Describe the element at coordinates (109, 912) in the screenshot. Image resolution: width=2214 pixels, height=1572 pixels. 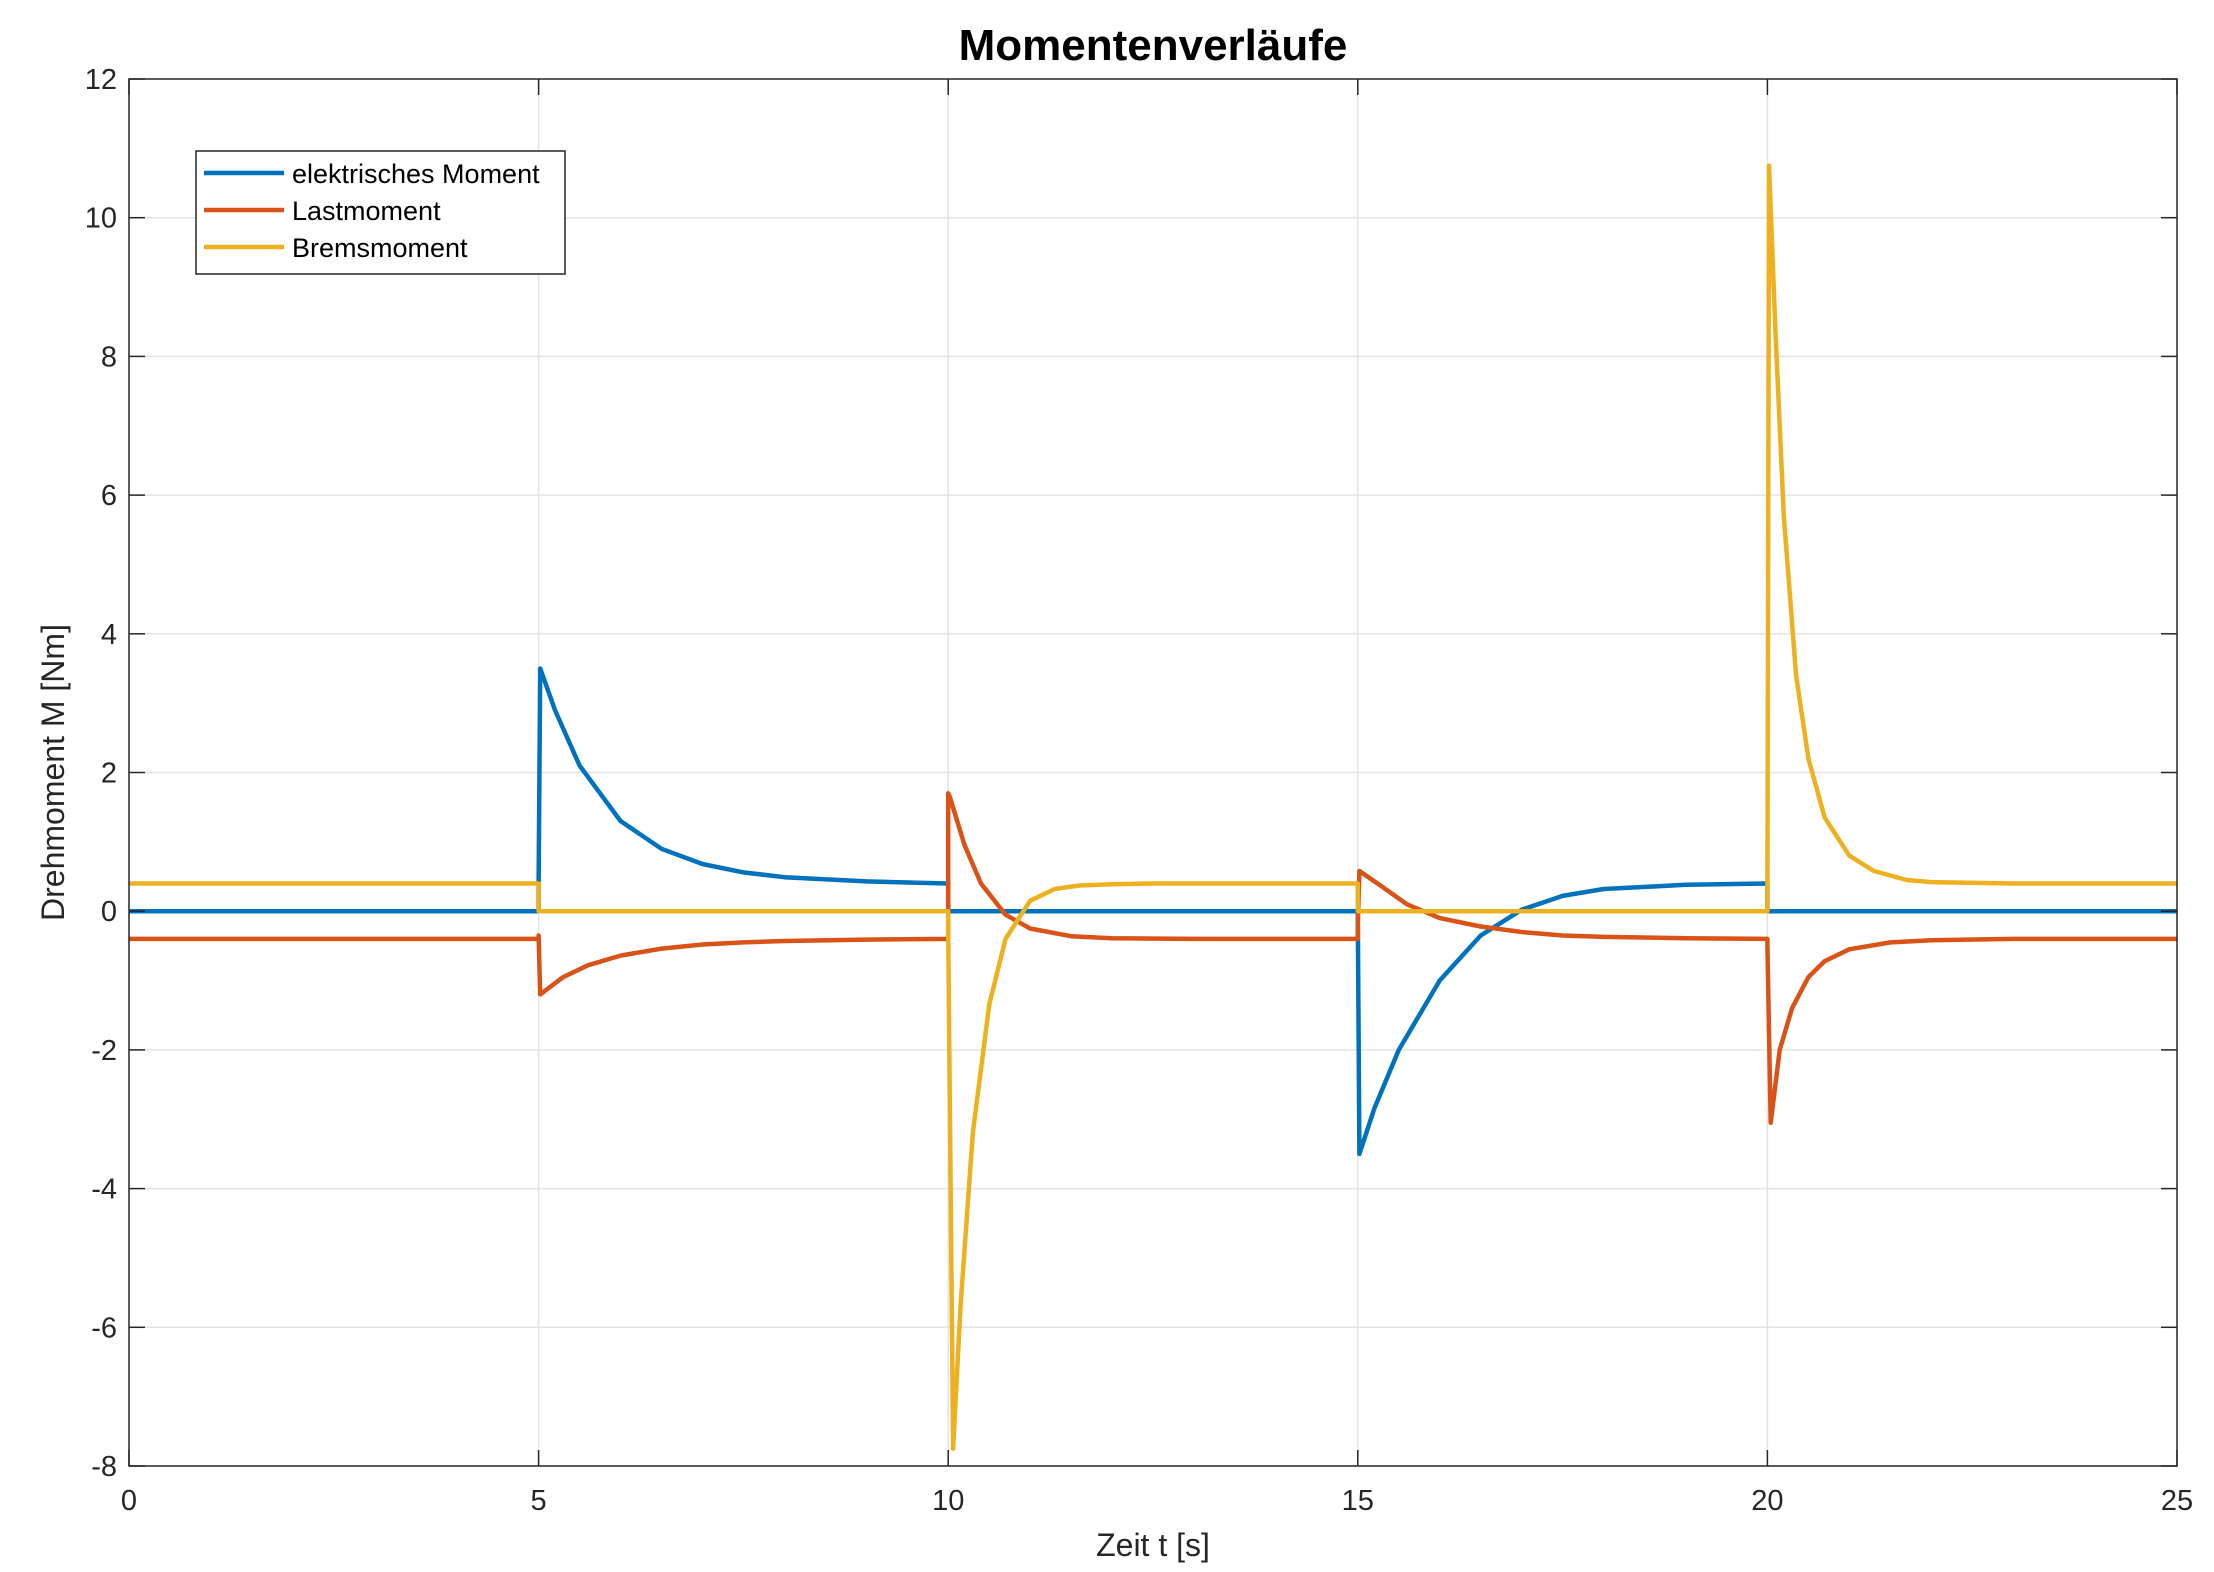
I see `y-tick-label: 0` at that location.